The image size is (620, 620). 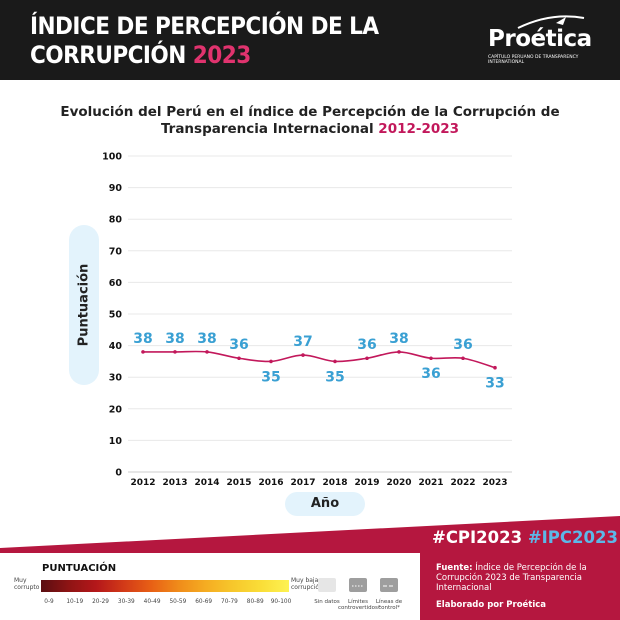 What do you see at coordinates (281, 602) in the screenshot?
I see `legend-range-label: 90-100` at bounding box center [281, 602].